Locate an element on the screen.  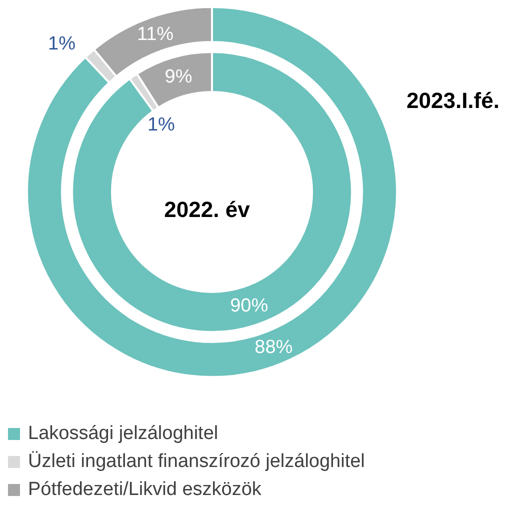
data-label: 88% is located at coordinates (273, 347).